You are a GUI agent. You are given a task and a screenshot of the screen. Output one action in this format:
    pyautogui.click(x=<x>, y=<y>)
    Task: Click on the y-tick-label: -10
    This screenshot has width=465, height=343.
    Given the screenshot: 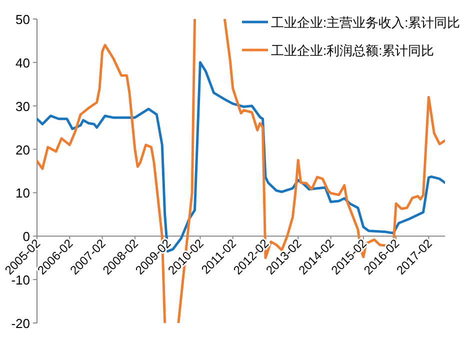 What is the action you would take?
    pyautogui.click(x=20, y=280)
    